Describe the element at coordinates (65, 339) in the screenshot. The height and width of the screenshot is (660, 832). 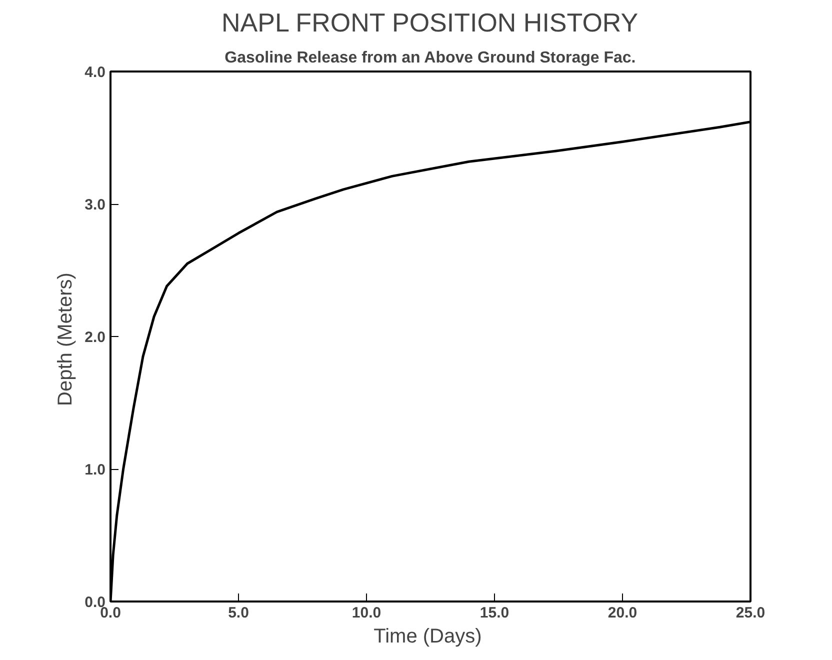
I see `y-axis-title: Depth (Meters)` at that location.